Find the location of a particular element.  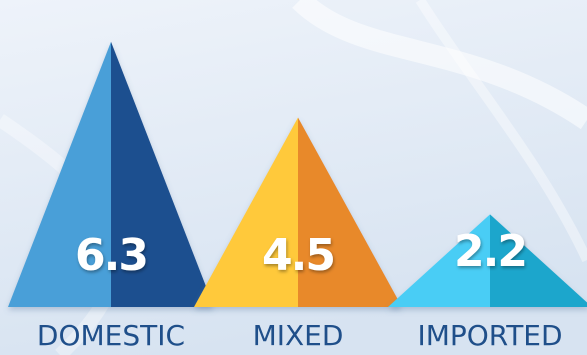

category-label-imported: IMPORTED is located at coordinates (489, 335).